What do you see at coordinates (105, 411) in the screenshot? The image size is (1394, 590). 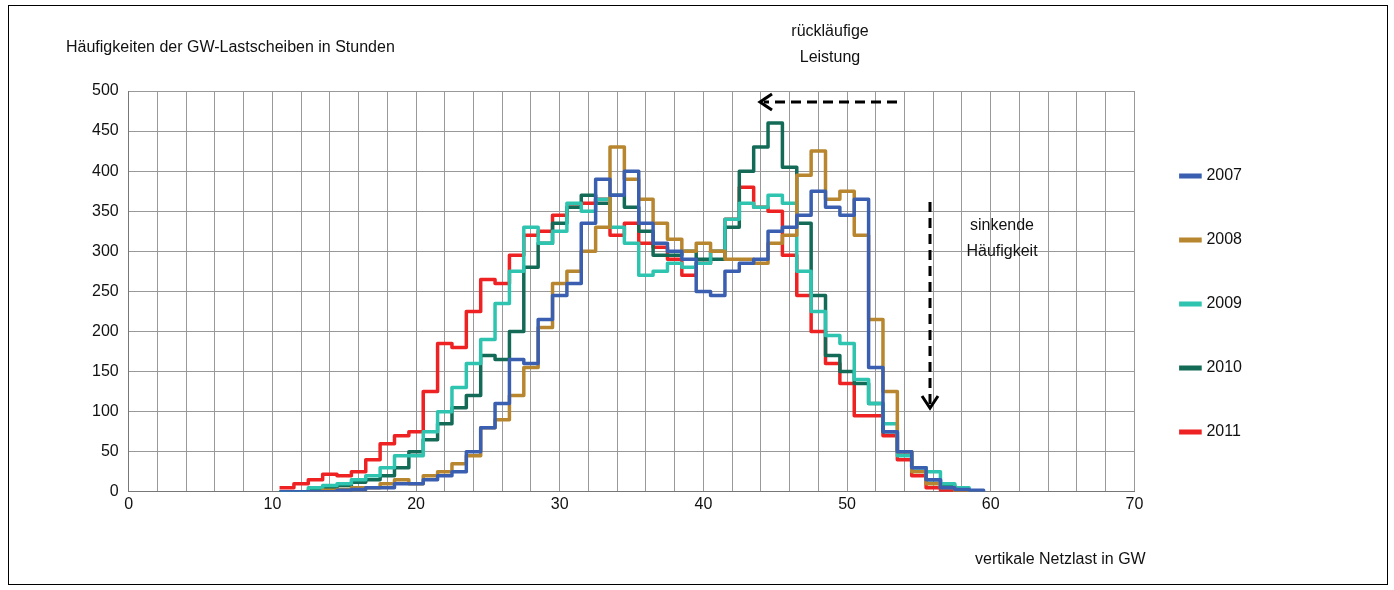 I see `y-tick-label: 100` at bounding box center [105, 411].